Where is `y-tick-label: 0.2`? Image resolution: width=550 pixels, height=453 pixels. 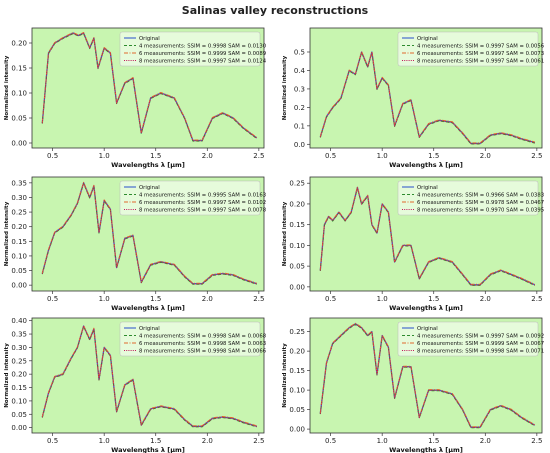 y-tick-label: 0.2 is located at coordinates (299, 108).